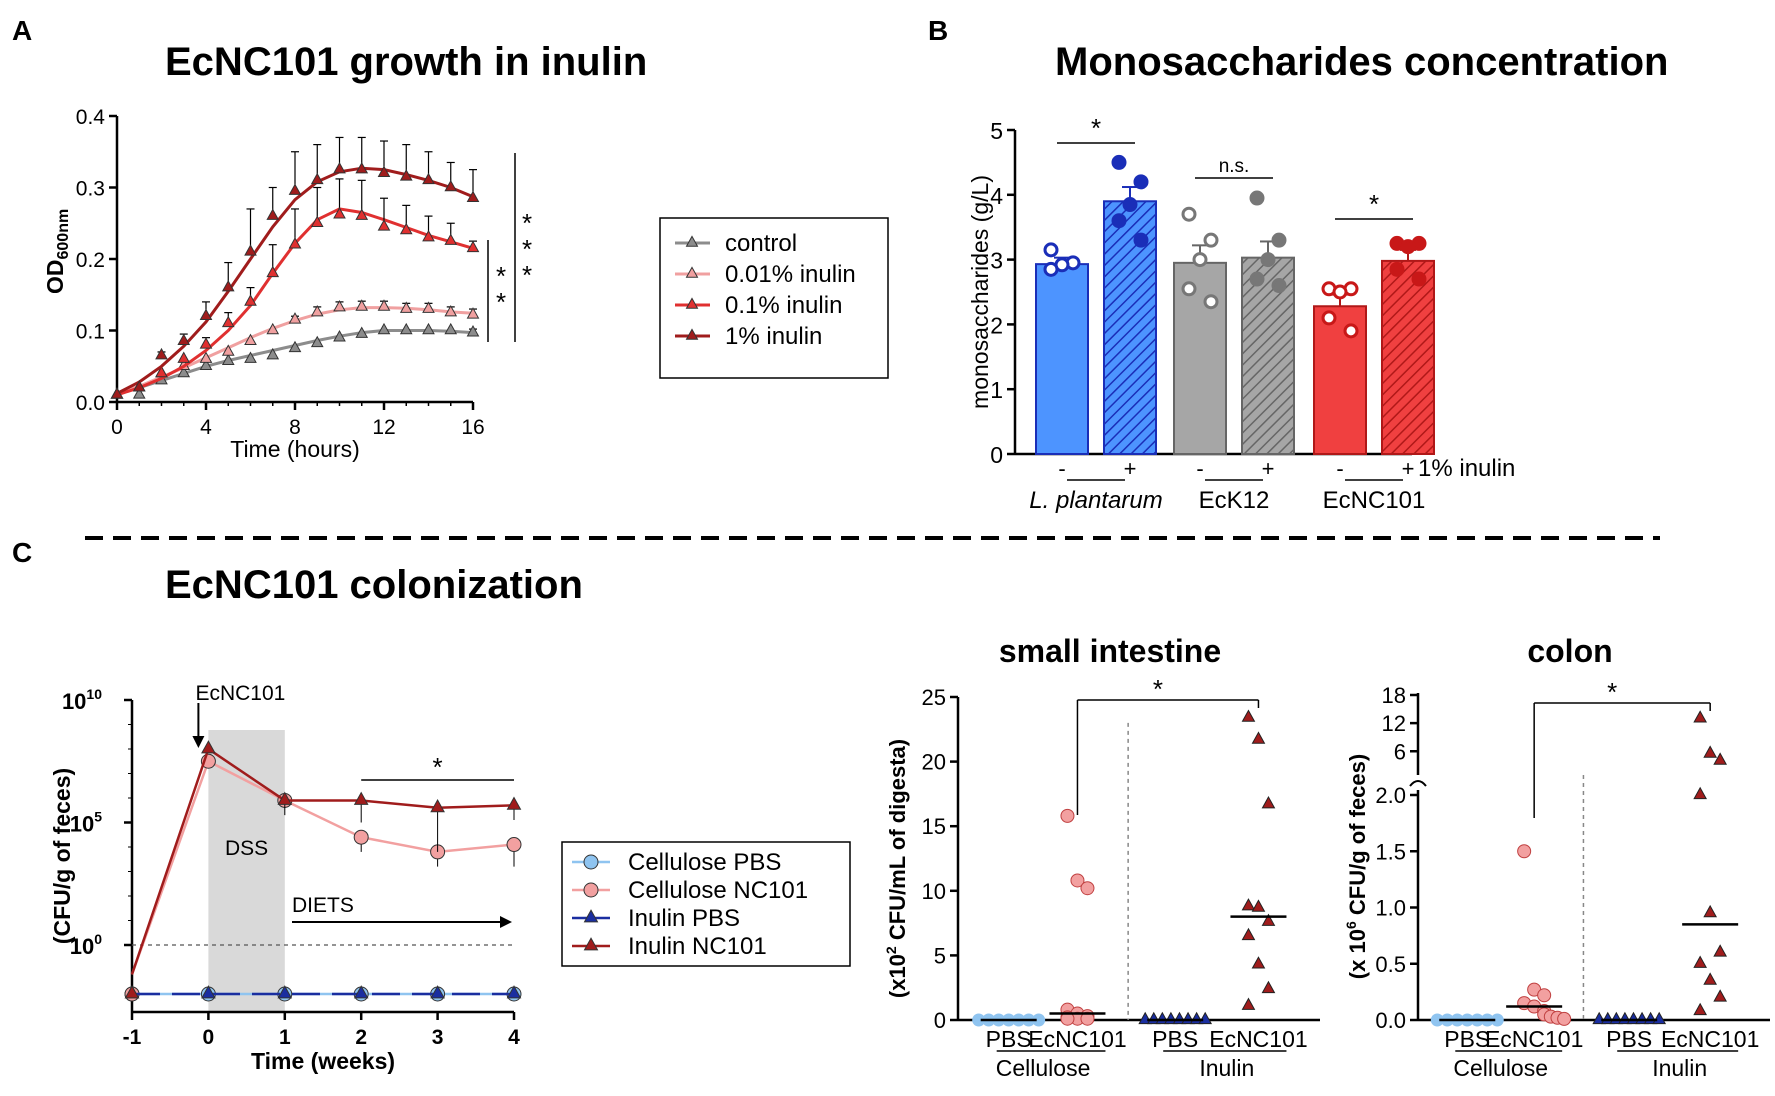 The image size is (1775, 1096). What do you see at coordinates (57, 251) in the screenshot?
I see `y-axis-label: OD600nm` at bounding box center [57, 251].